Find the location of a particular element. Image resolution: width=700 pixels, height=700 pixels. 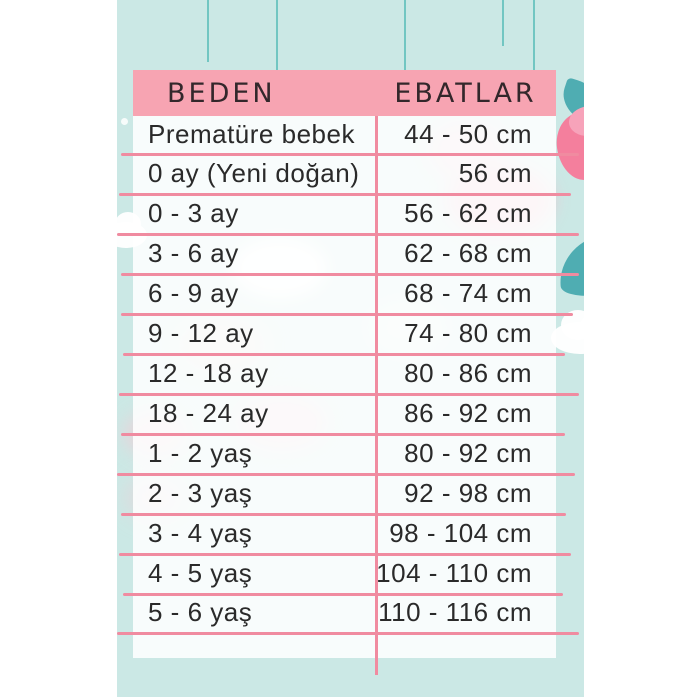

table-row: 3 - 6 ay 62 - 68 cm is located at coordinates (344, 253).